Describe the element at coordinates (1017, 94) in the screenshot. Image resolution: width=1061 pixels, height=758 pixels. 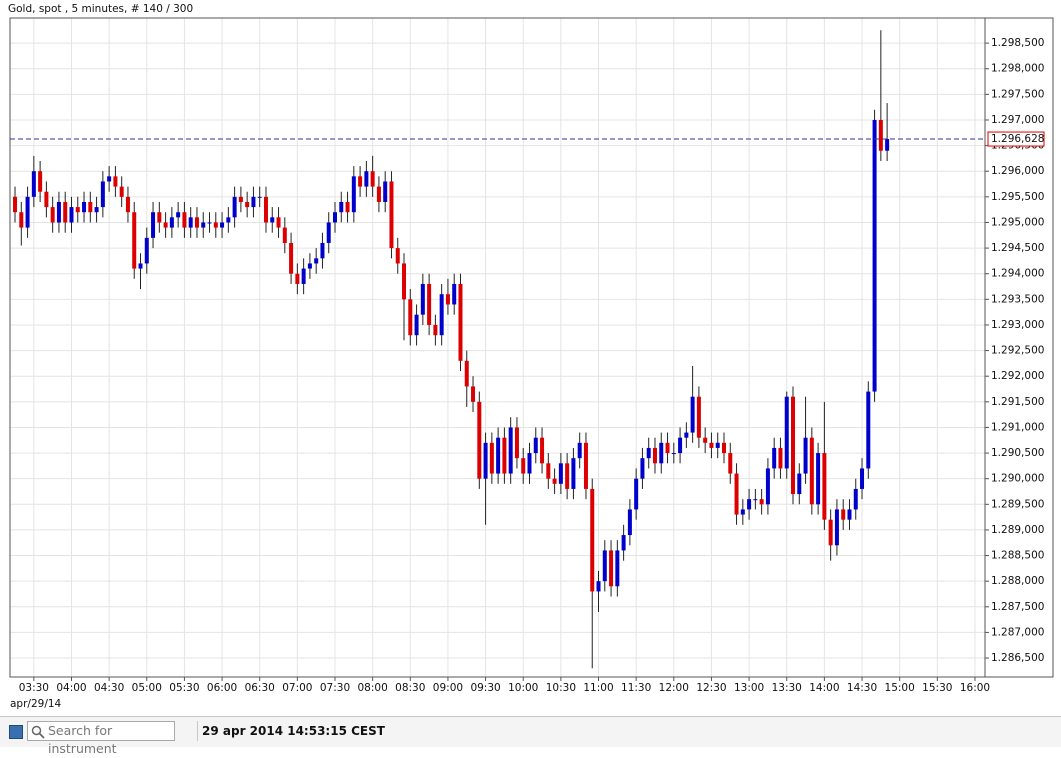
I see `y-tick-label: 1.297,500` at that location.